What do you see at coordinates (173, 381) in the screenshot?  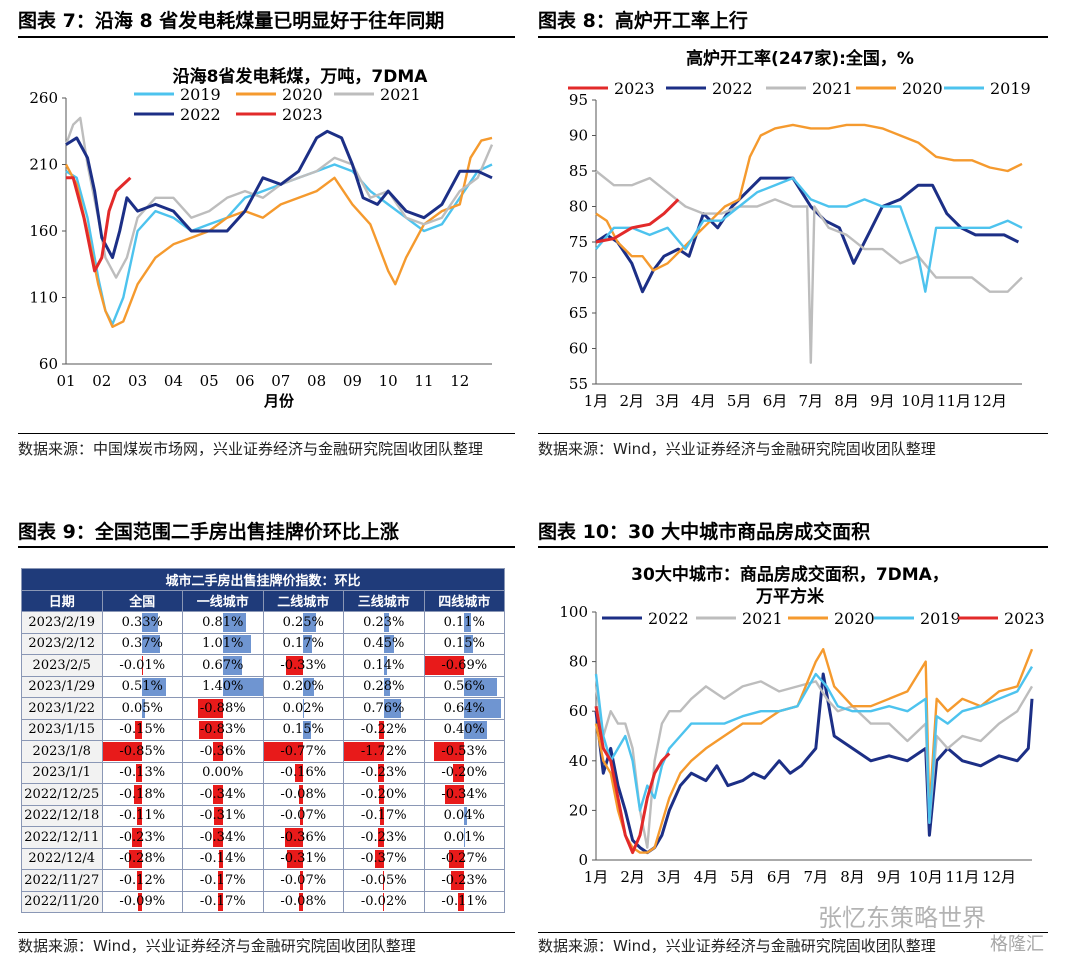 I see `x-tick-label: 04` at bounding box center [173, 381].